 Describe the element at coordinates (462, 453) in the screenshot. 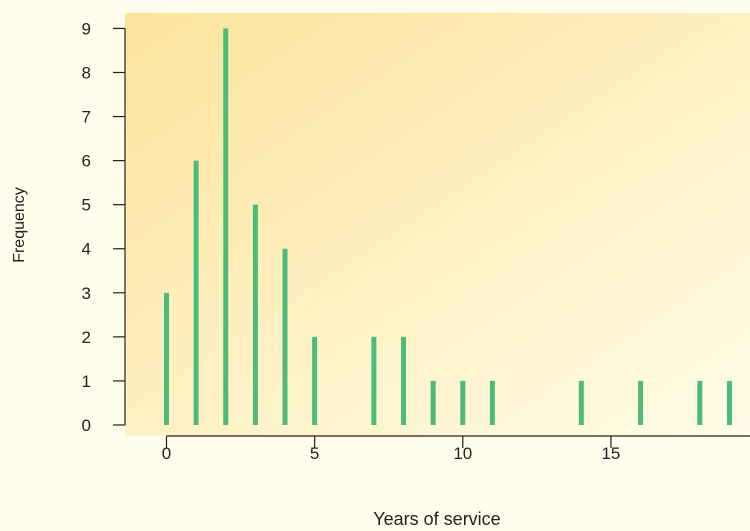

I see `x-tick-label-10: 10` at that location.